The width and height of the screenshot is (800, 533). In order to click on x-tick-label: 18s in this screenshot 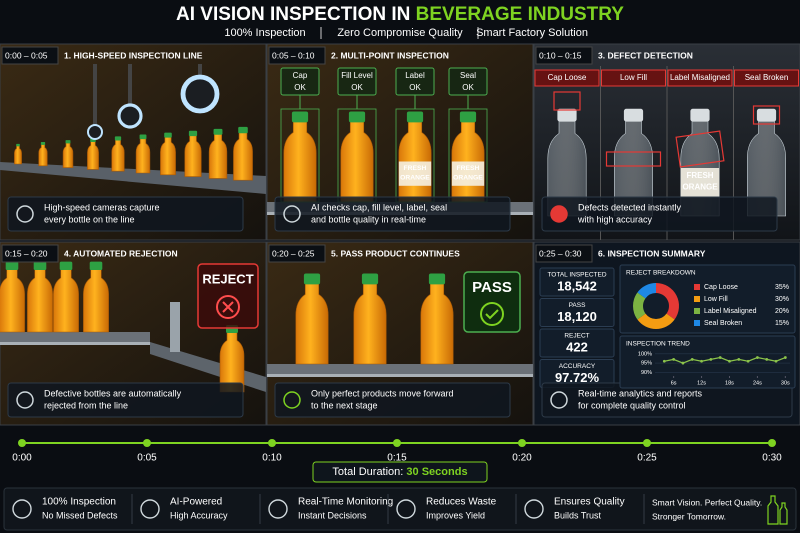, I will do `click(729, 383)`.